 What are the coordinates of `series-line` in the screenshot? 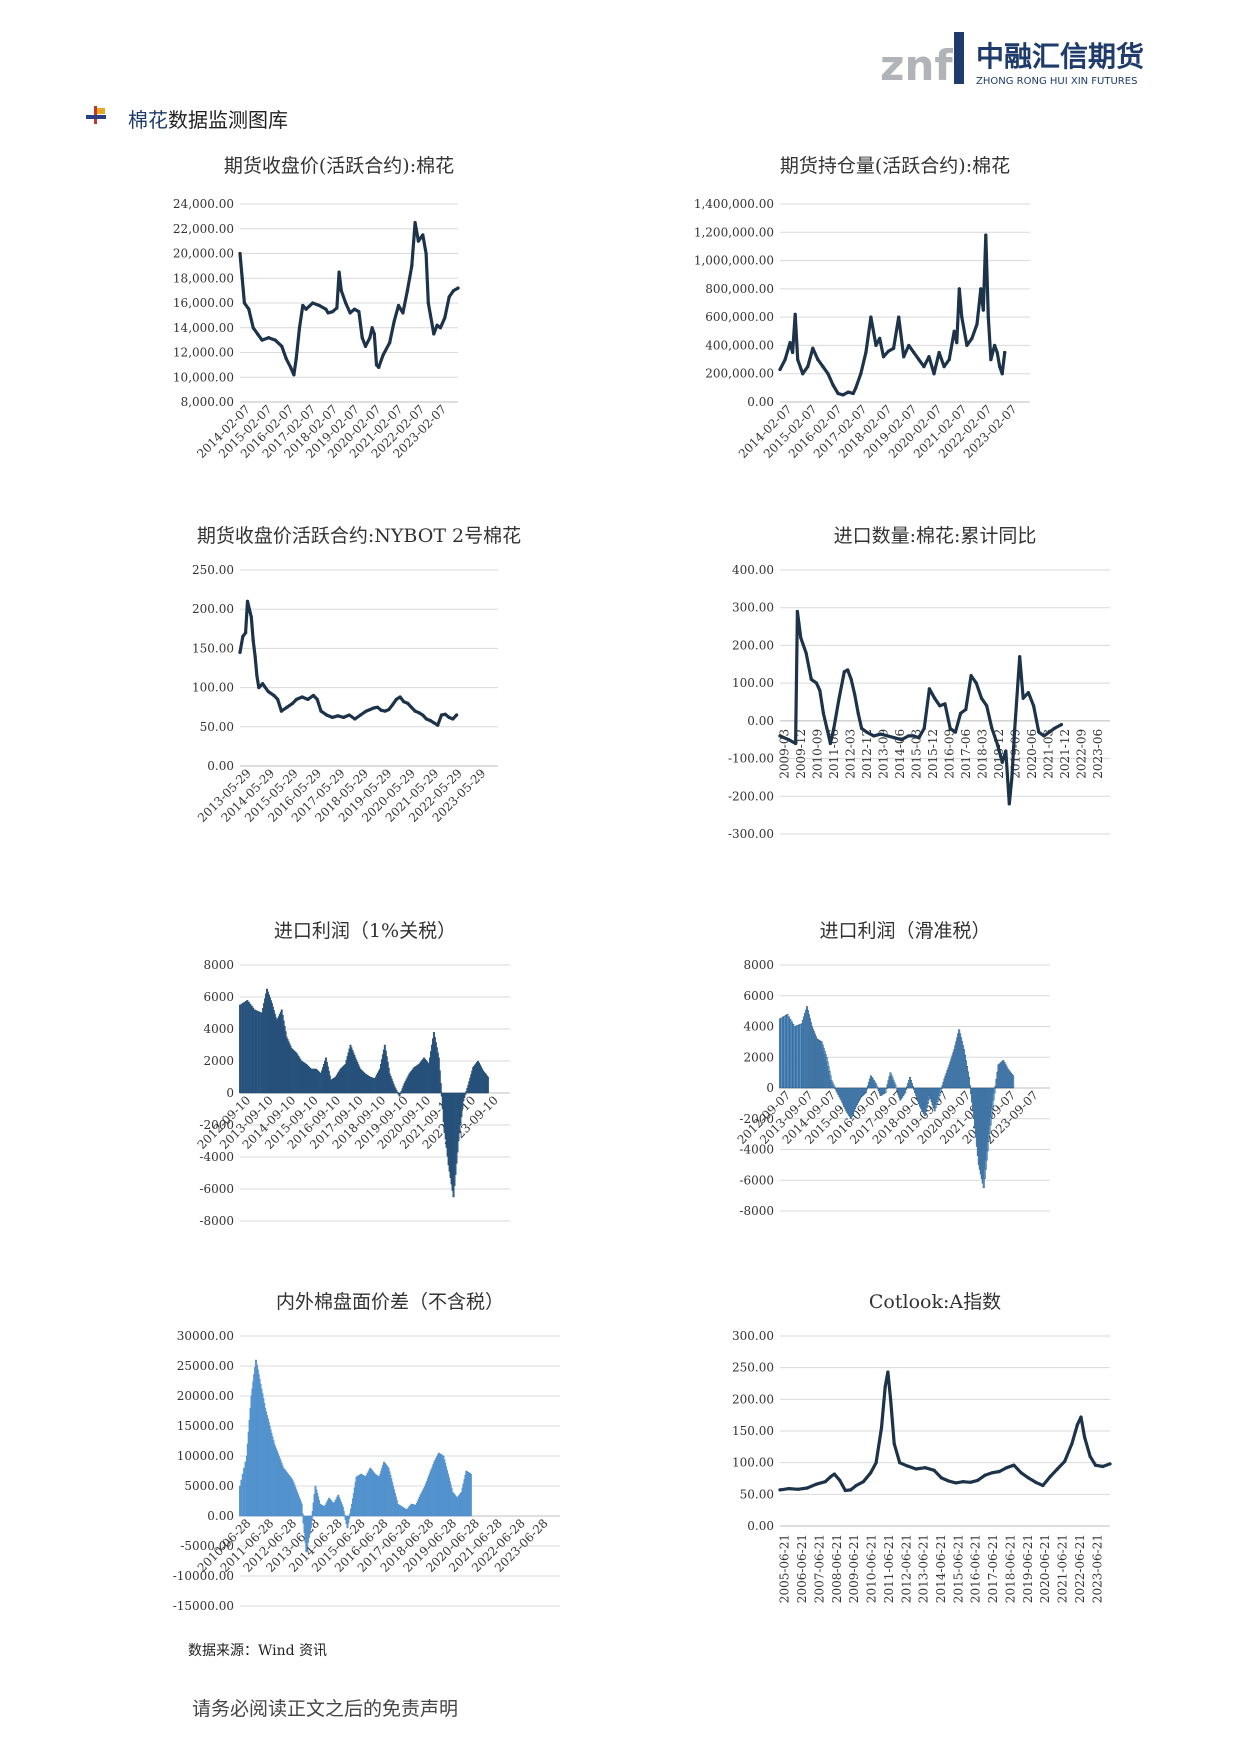 It's located at (920, 707).